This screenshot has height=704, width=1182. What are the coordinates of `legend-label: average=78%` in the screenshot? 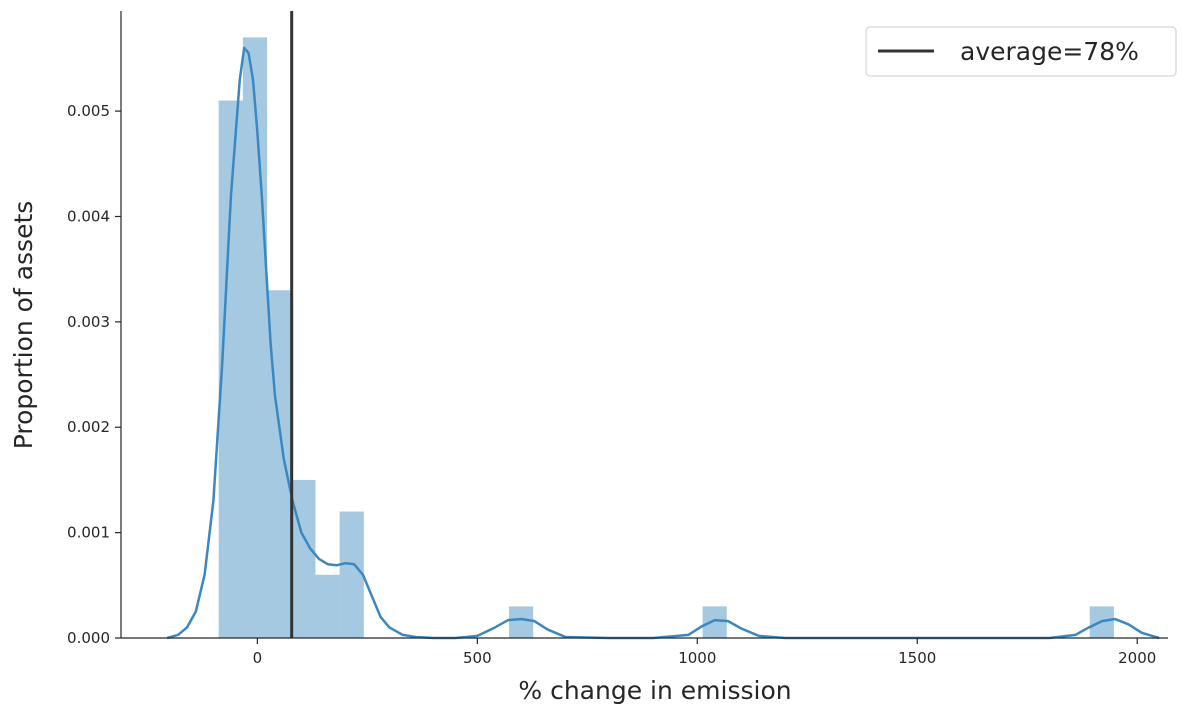 It's located at (1049, 51).